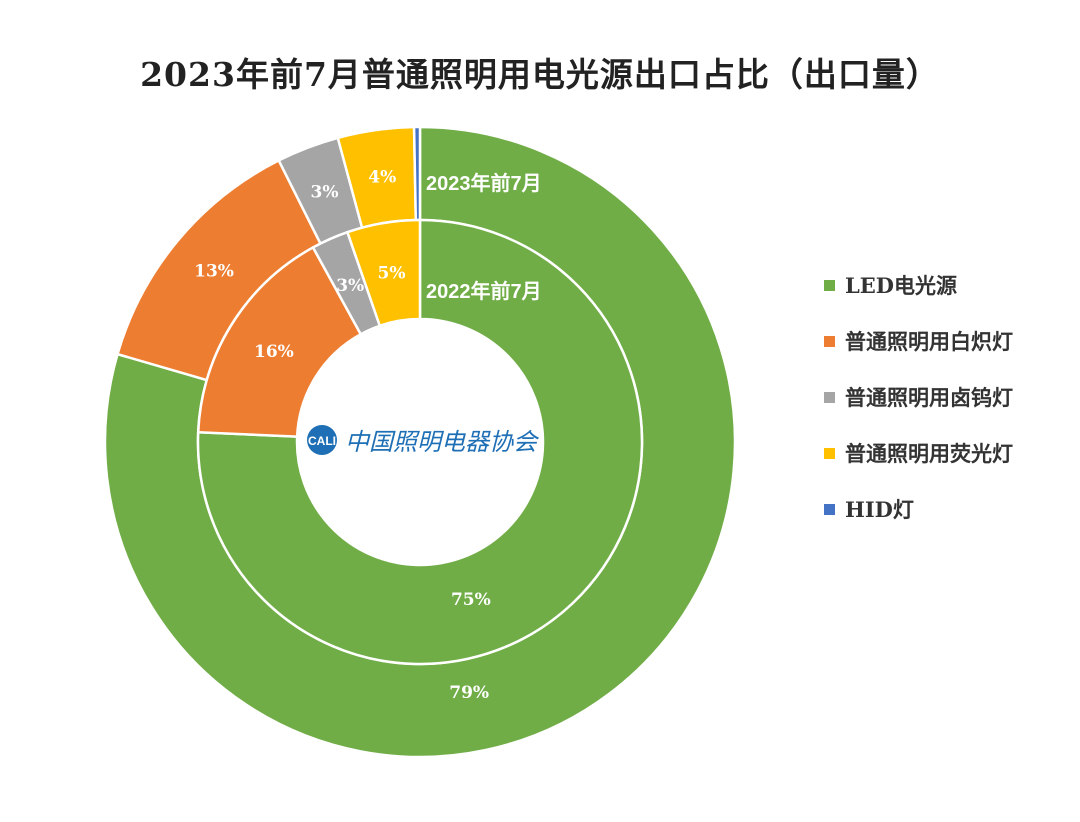  What do you see at coordinates (484, 291) in the screenshot?
I see `inner-ring-series-label: 2022年前7月` at bounding box center [484, 291].